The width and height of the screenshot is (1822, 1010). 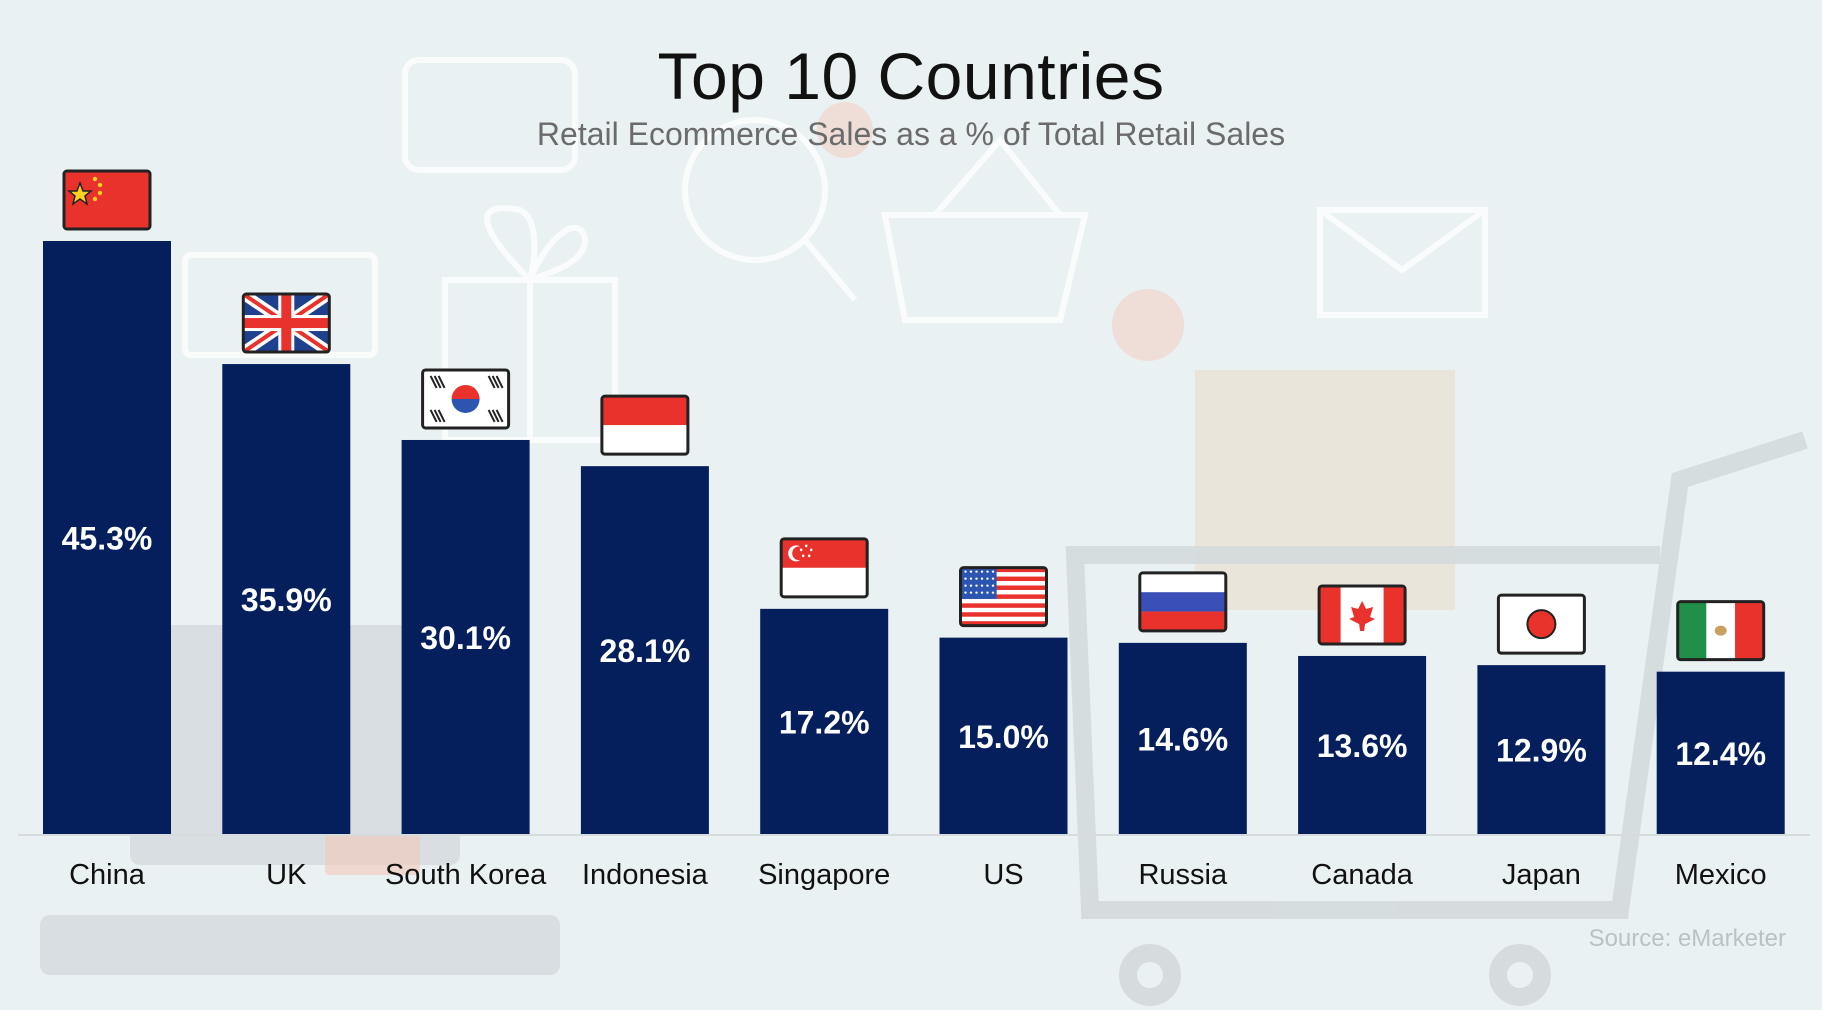 I want to click on bar-indonesia, so click(x=644, y=650).